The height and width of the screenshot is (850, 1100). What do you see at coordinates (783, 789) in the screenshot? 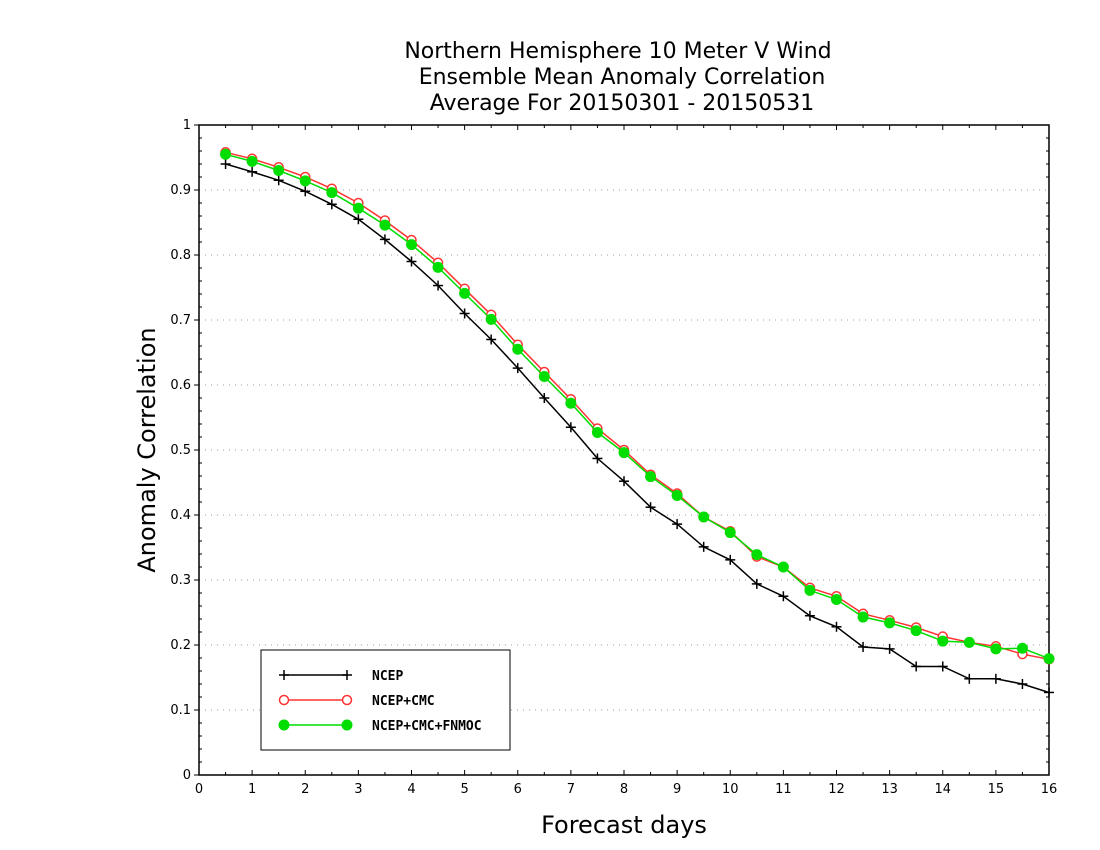
I see `x-tick-label: 11` at bounding box center [783, 789].